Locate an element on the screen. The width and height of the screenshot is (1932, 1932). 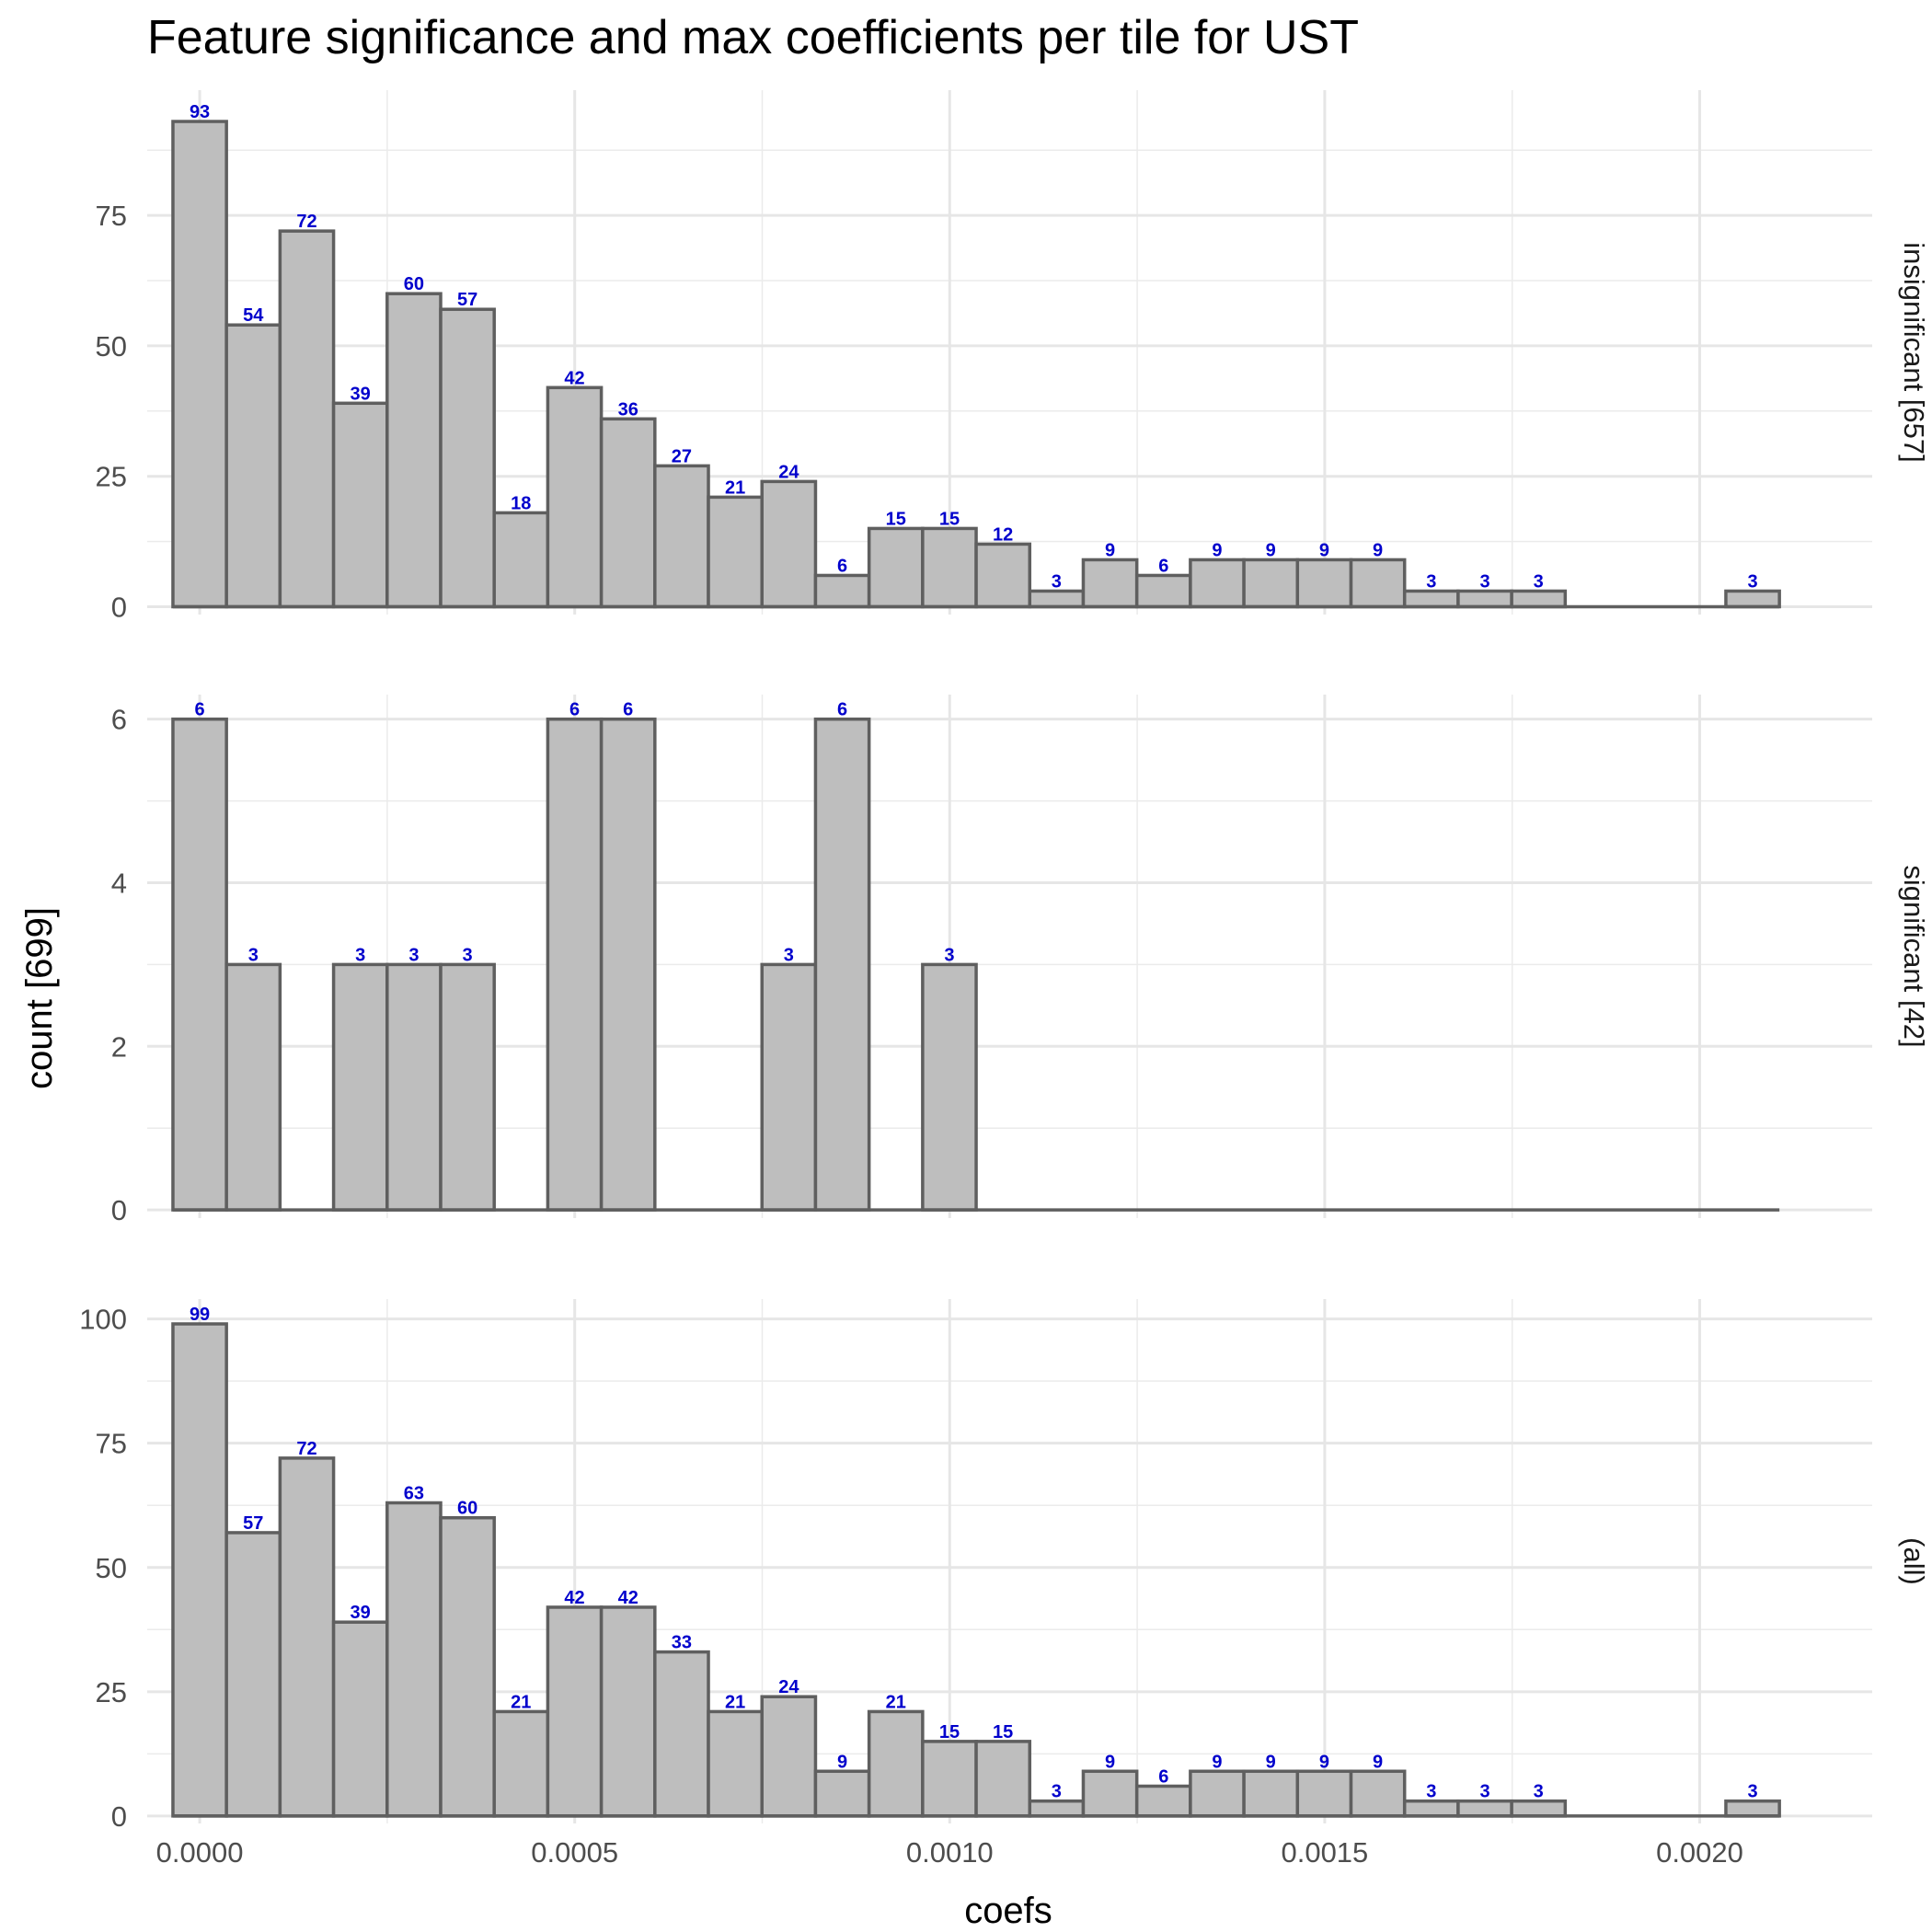
y-tick-label: 2 is located at coordinates (119, 1046).